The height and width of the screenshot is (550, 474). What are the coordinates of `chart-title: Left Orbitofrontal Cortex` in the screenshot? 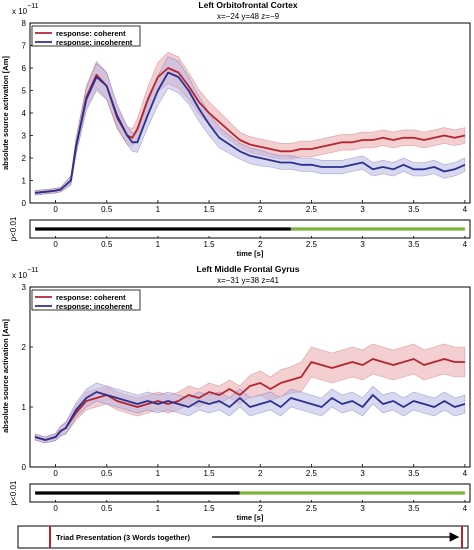 It's located at (247, 5).